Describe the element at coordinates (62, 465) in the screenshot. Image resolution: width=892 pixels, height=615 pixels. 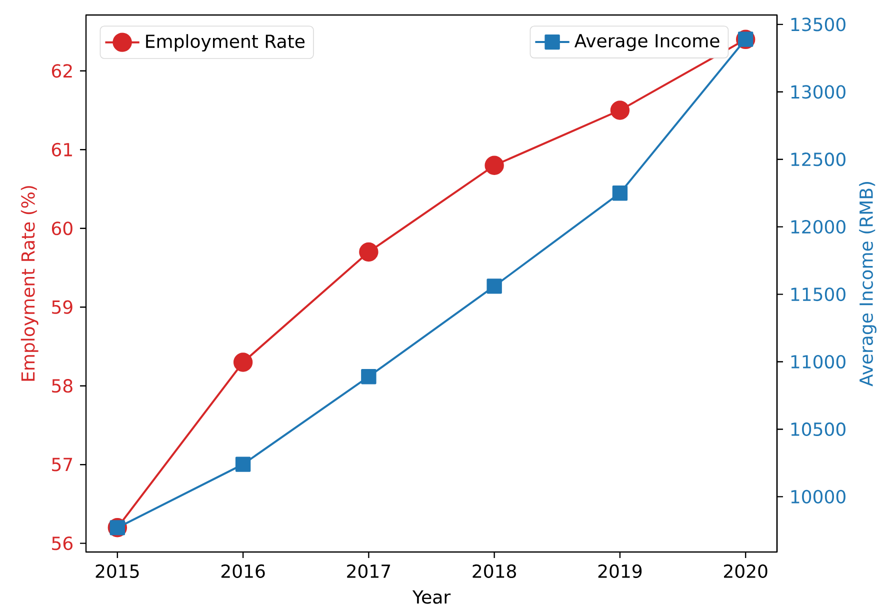
I see `y-tick-label: 57` at that location.